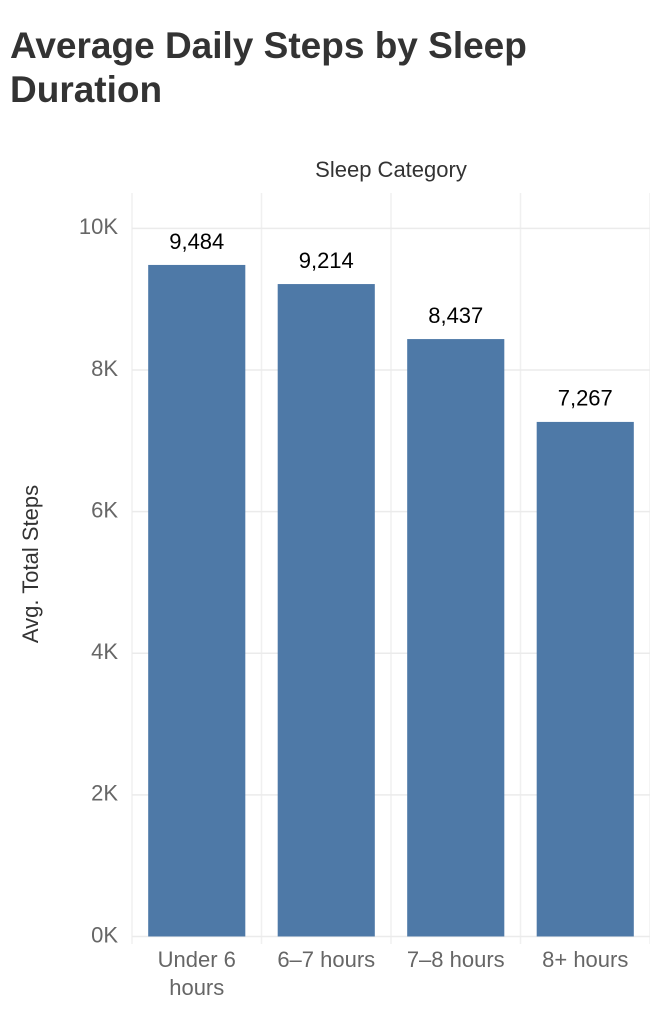  Describe the element at coordinates (104, 934) in the screenshot. I see `y-tick-label: 0K` at that location.